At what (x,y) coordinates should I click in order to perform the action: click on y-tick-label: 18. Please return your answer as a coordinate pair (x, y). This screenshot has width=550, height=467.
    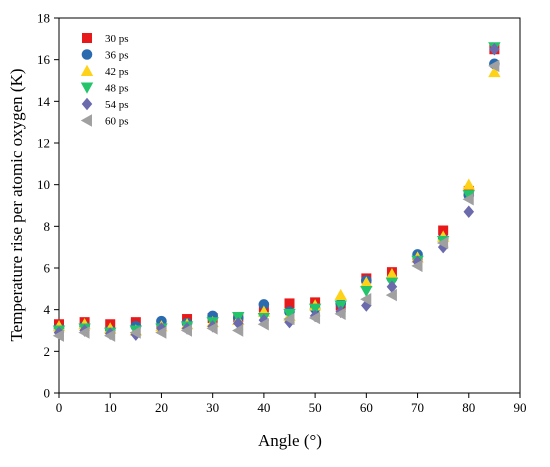
    Looking at the image, I should click on (43, 18).